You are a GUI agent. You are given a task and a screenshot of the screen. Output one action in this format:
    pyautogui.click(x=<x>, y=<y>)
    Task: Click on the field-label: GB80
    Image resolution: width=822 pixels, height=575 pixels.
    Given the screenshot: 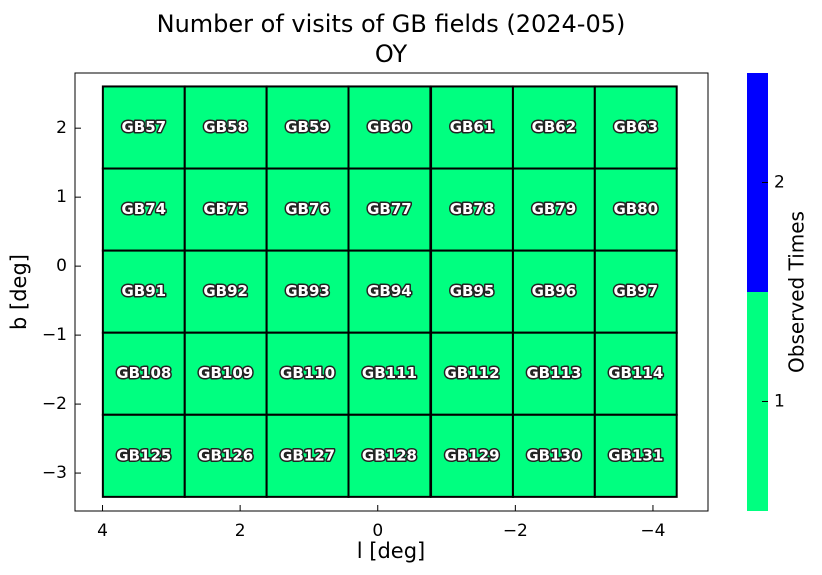 What is the action you would take?
    pyautogui.click(x=635, y=209)
    